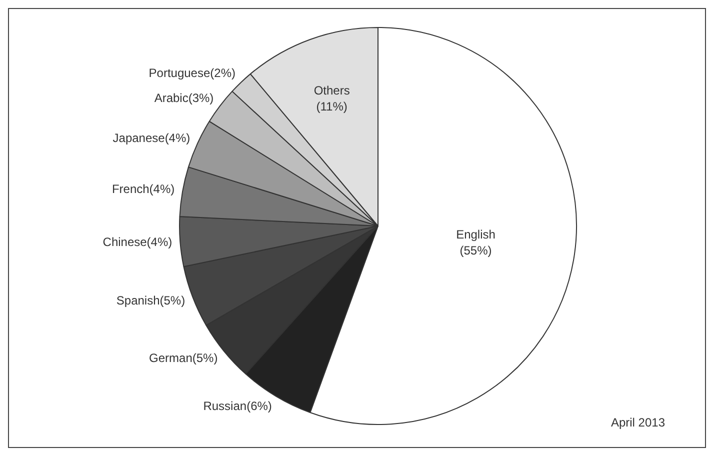 Image resolution: width=714 pixels, height=456 pixels. Describe the element at coordinates (237, 405) in the screenshot. I see `slice-label: Russian(6%)` at that location.